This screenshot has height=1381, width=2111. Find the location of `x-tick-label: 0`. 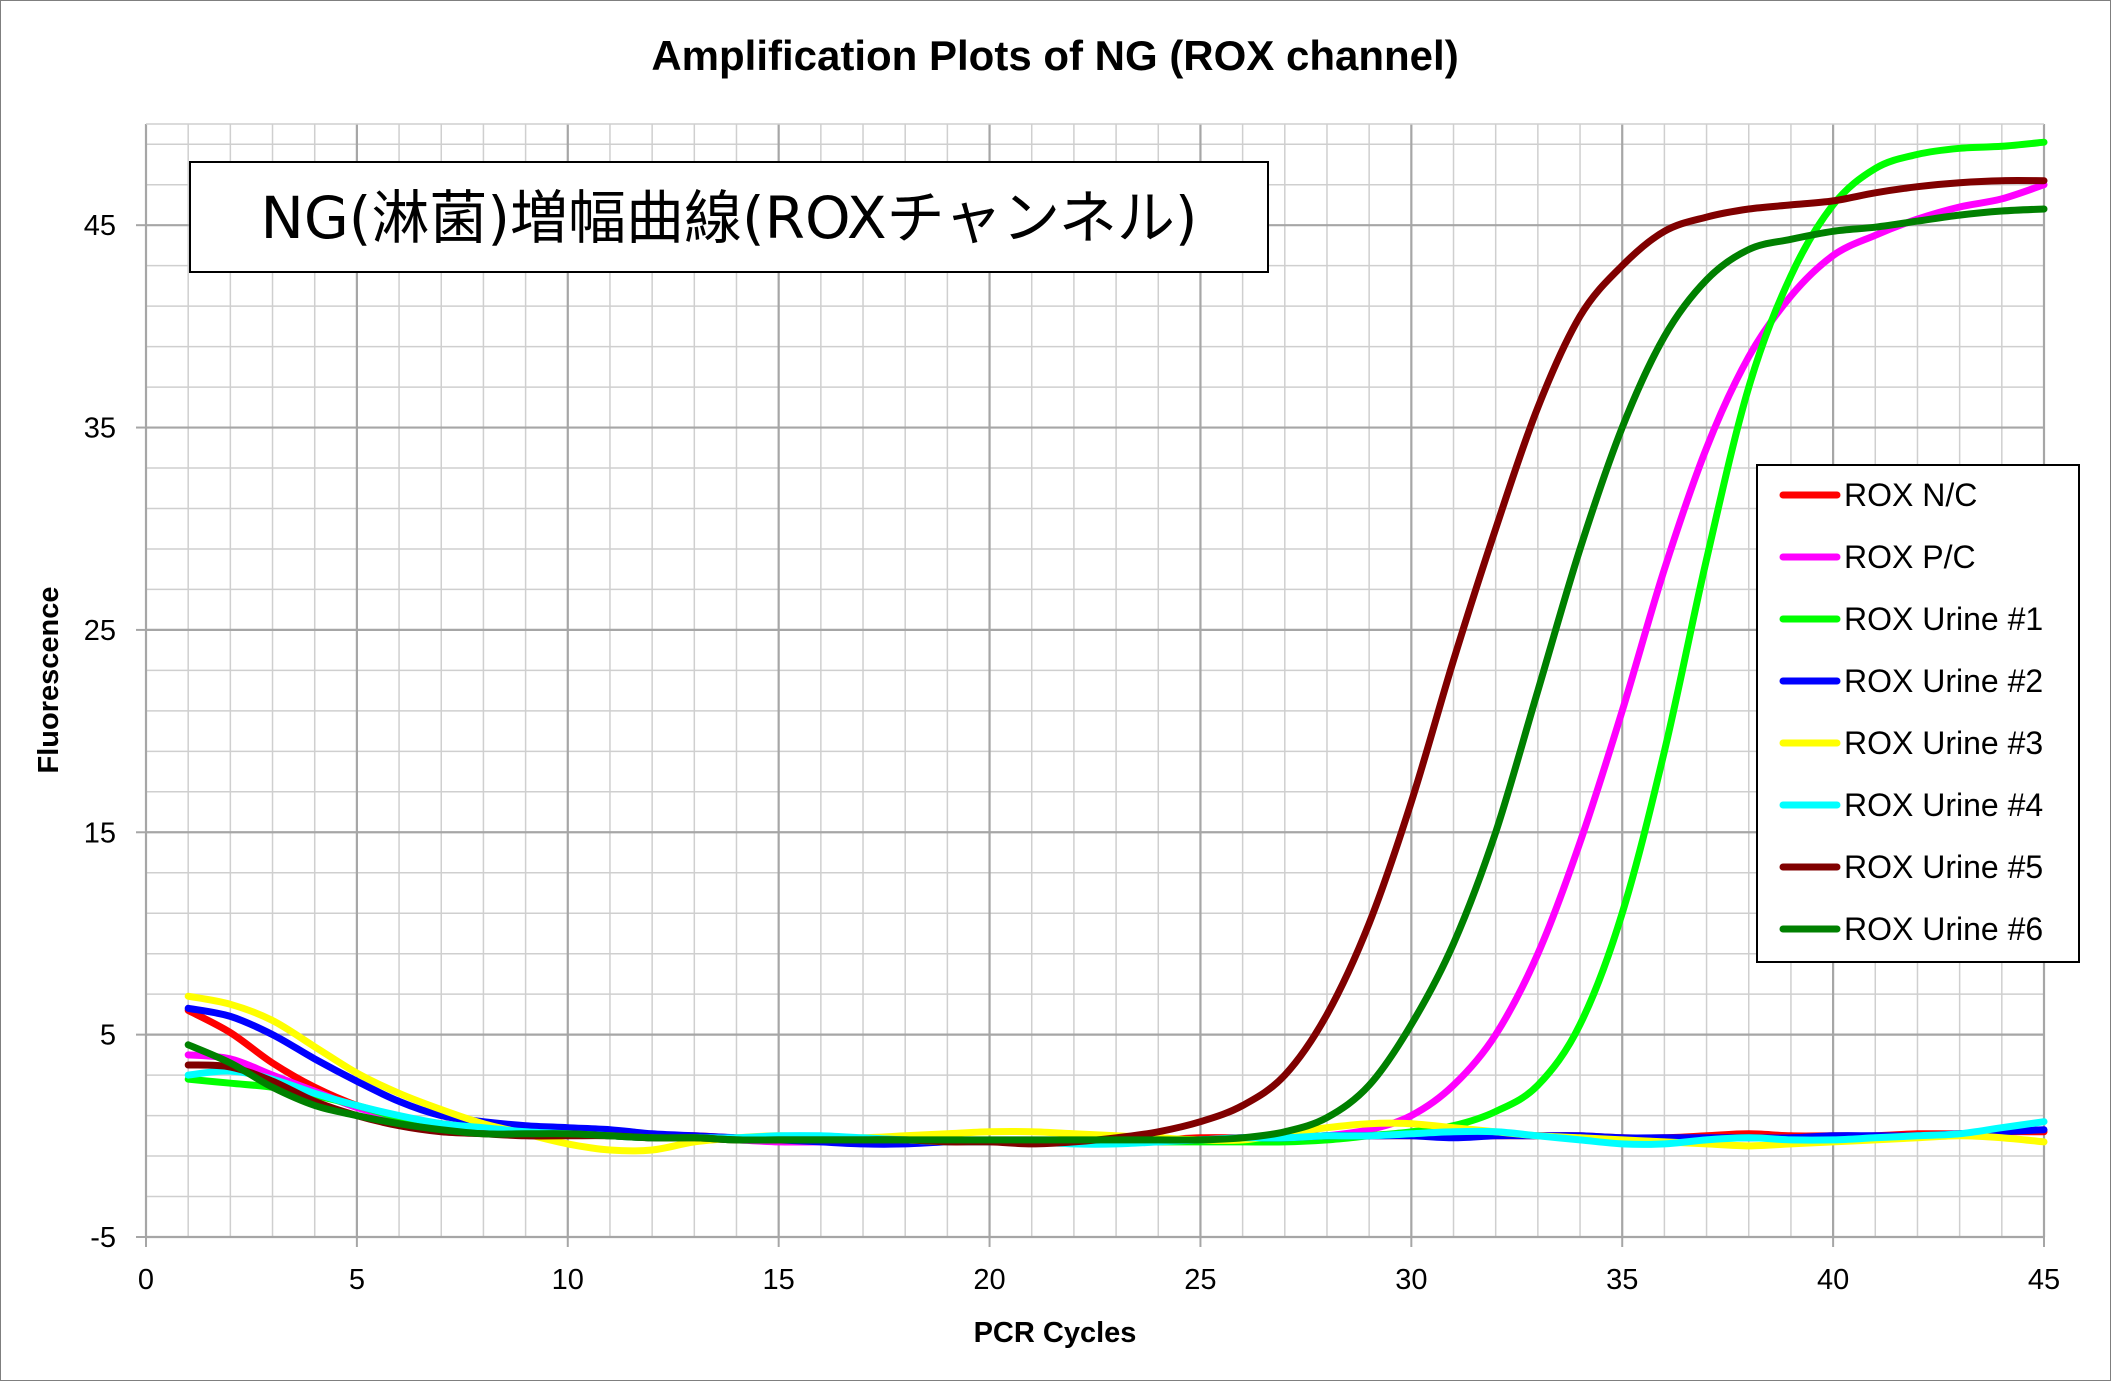

x-tick-label: 0 is located at coordinates (146, 1280).